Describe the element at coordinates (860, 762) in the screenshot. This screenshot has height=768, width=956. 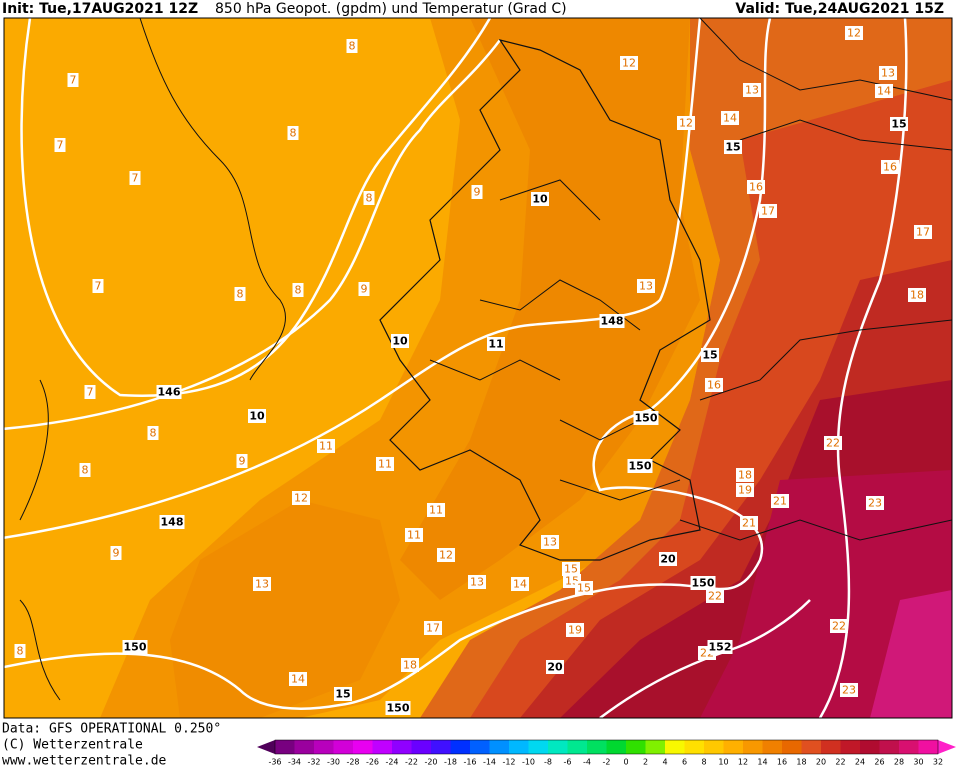
I see `colorbar-label: 24` at that location.